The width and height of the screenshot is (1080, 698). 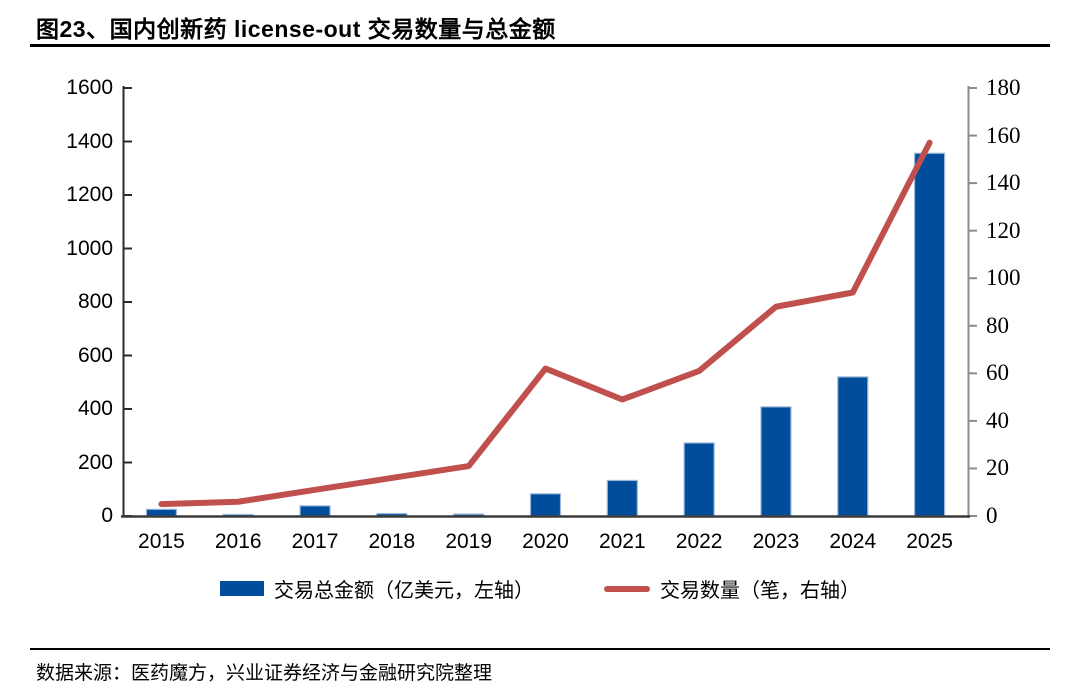 I want to click on x-axis-label-2022: 2022, so click(x=699, y=541).